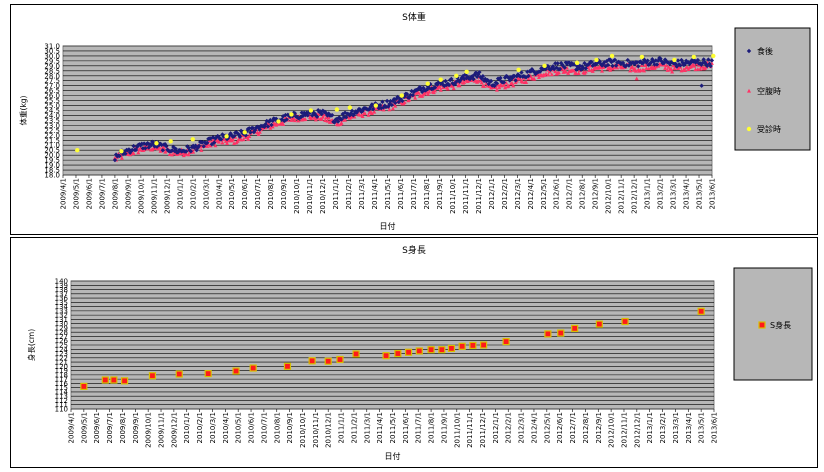 Image resolution: width=824 pixels, height=472 pixels. Describe the element at coordinates (310, 196) in the screenshot. I see `x-tick-label-group: 2010/11/1` at that location.